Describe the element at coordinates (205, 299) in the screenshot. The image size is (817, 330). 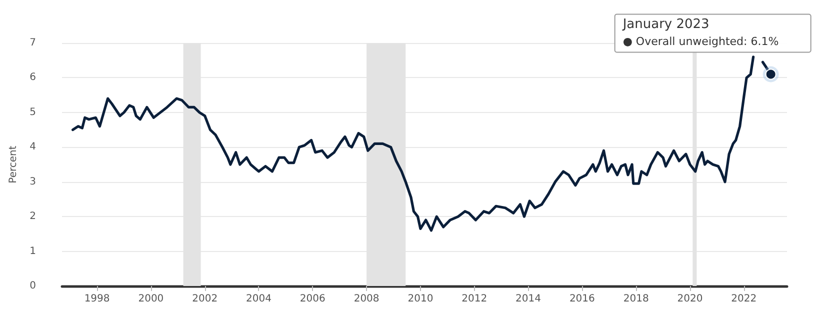
I see `x-tick-label: 2002` at that location.